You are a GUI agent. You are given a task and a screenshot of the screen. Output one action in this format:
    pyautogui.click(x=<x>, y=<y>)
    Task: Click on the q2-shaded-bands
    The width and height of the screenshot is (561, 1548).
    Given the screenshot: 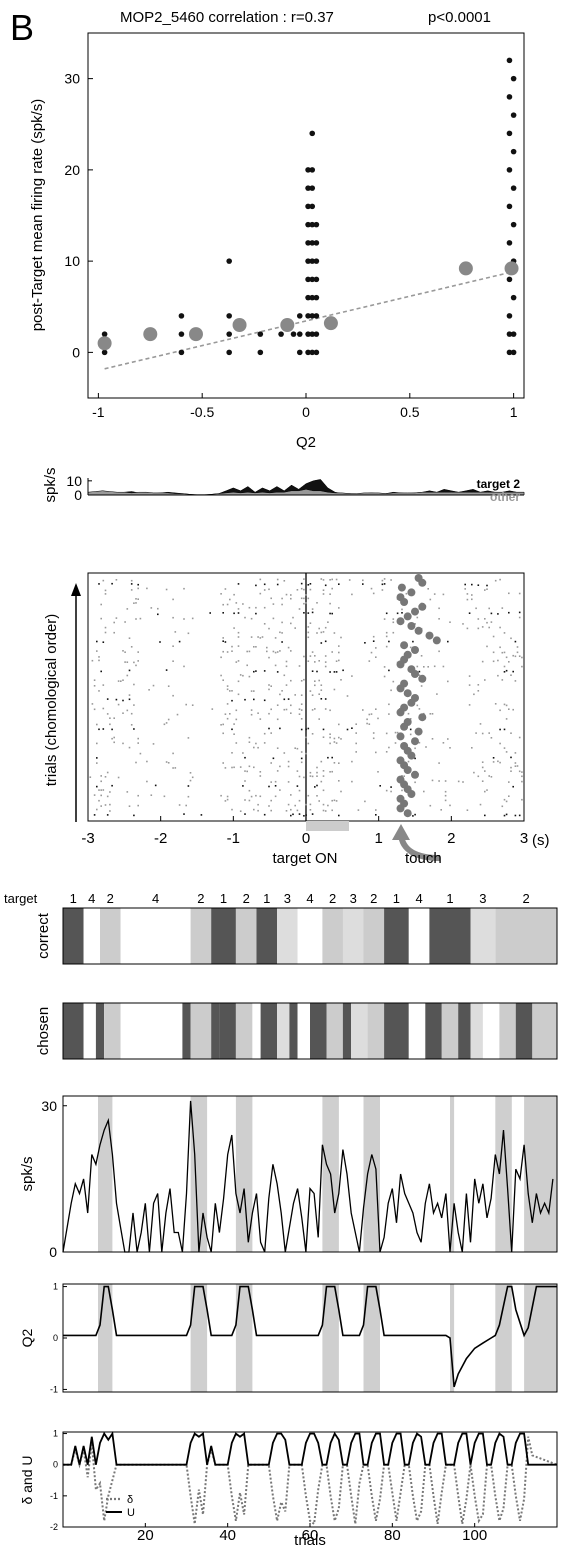 What is the action you would take?
    pyautogui.click(x=327, y=1338)
    